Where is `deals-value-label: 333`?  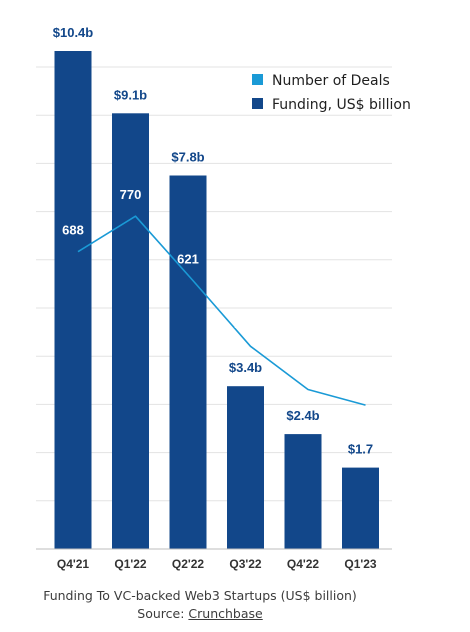
deals-value-label: 333 is located at coordinates (361, 383).